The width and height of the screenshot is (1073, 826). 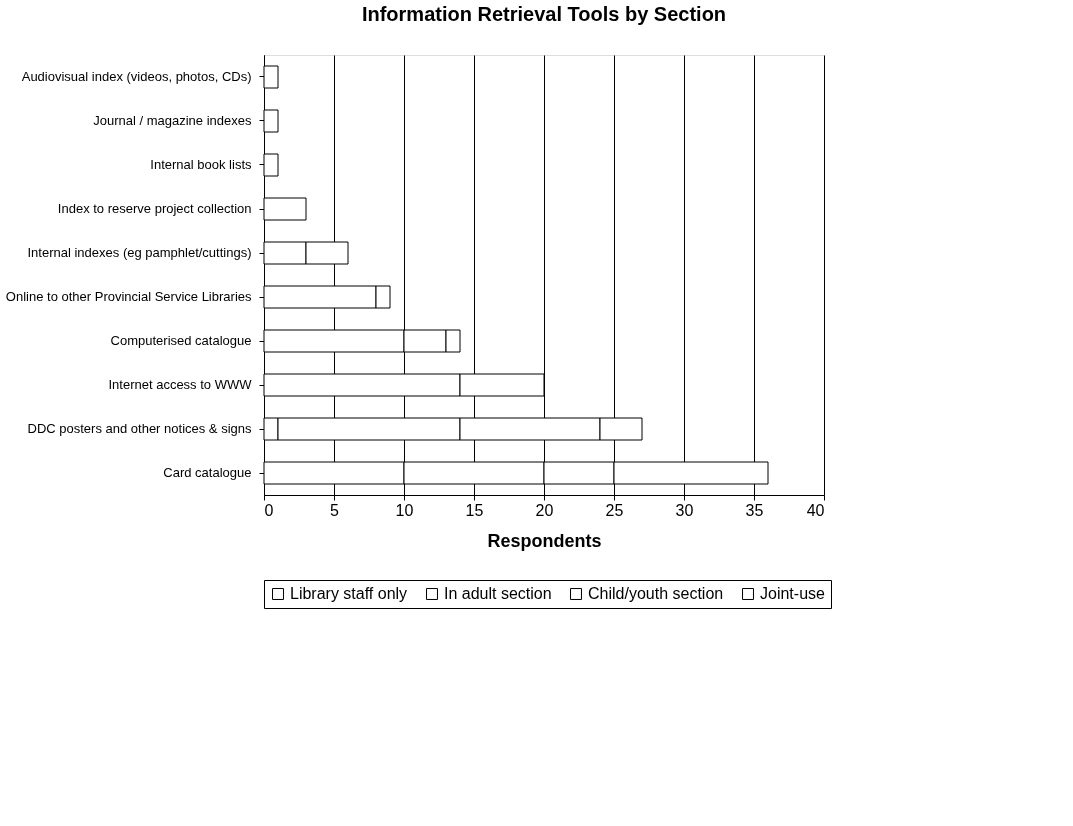 What do you see at coordinates (181, 340) in the screenshot?
I see `y-tick-label: Computerised catalogue` at bounding box center [181, 340].